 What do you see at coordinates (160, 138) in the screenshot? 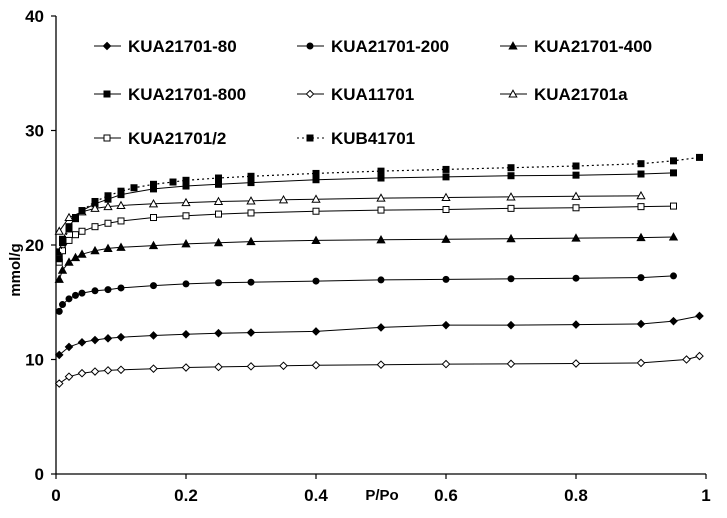
I see `legend-item-kua21701-2: KUA21701/2` at bounding box center [160, 138].